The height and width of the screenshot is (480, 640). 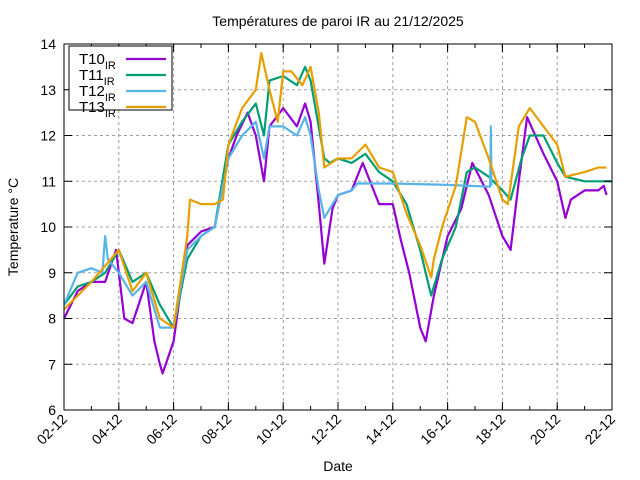 I want to click on x-tick-label: 22-12, so click(x=599, y=429).